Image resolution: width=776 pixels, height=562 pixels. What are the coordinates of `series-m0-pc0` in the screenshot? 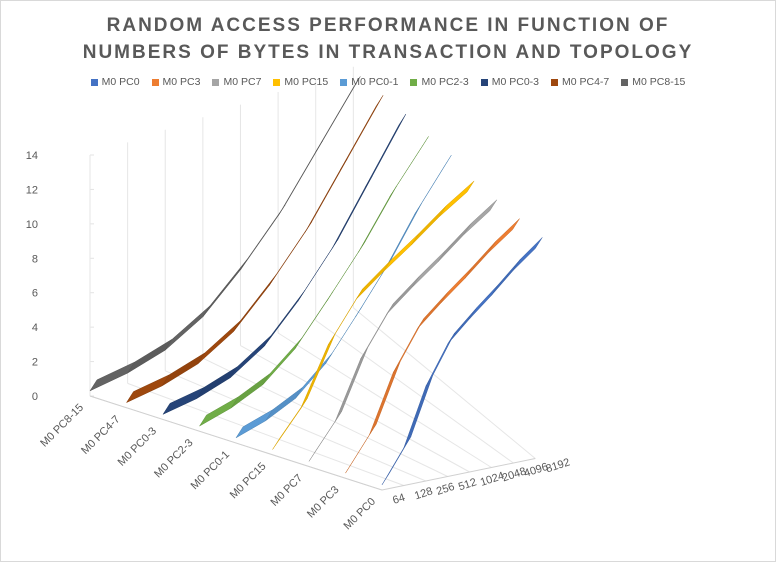 It's located at (462, 361).